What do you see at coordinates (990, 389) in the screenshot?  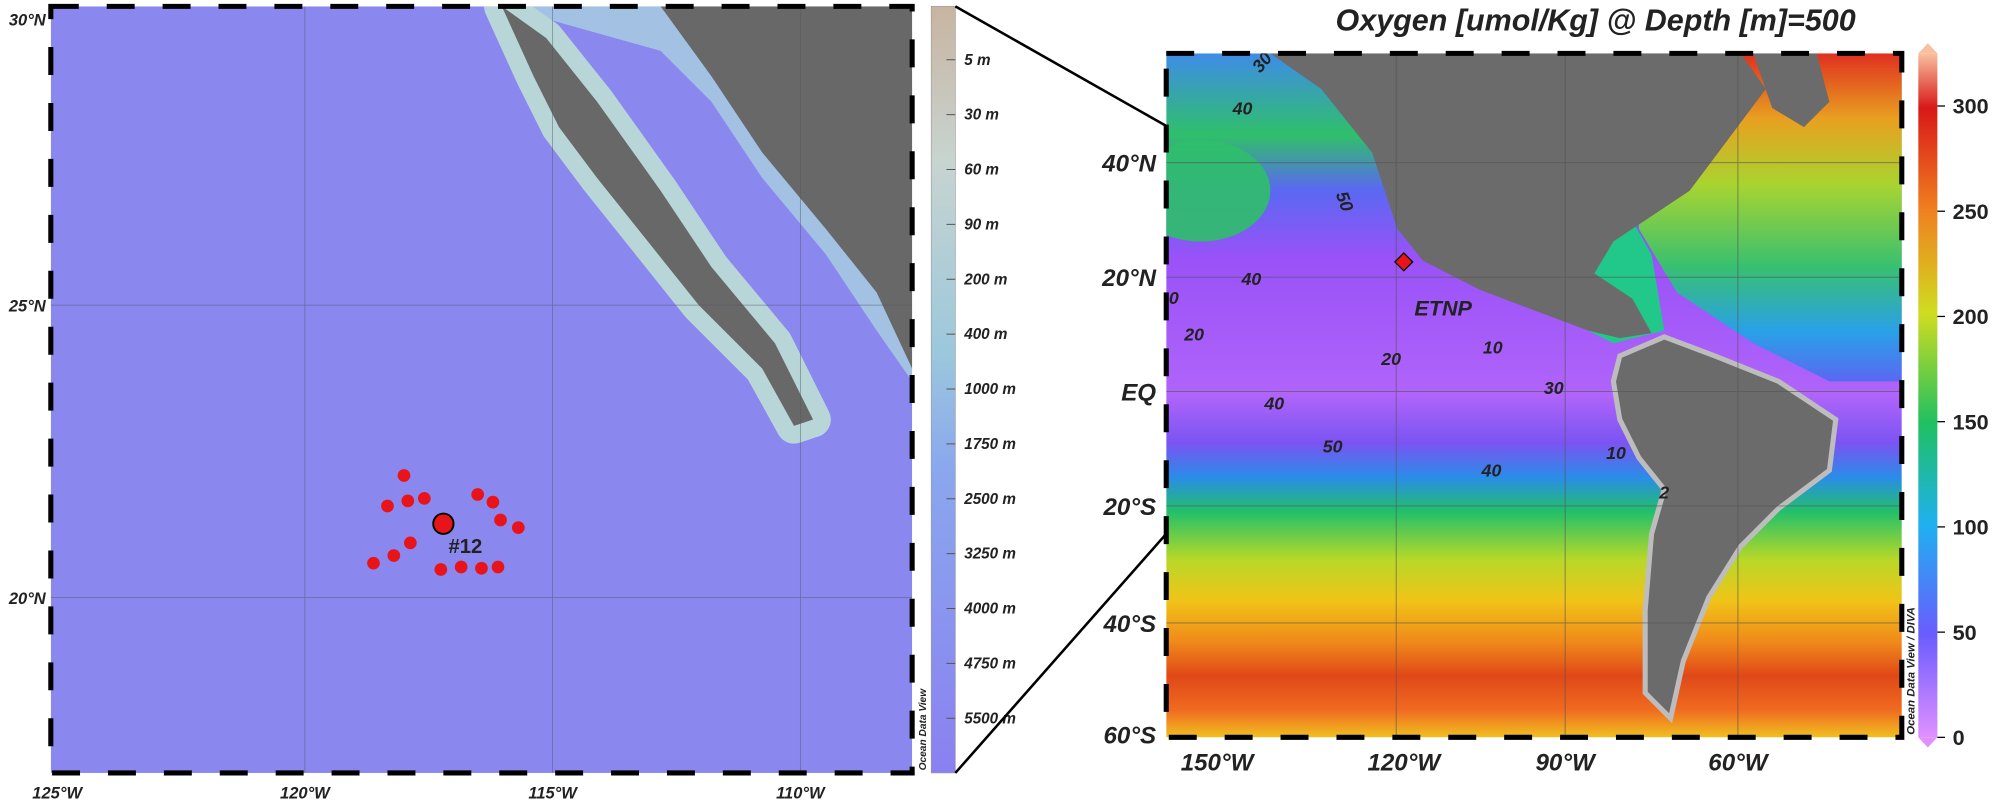 I see `depth-label: 1000 m` at bounding box center [990, 389].